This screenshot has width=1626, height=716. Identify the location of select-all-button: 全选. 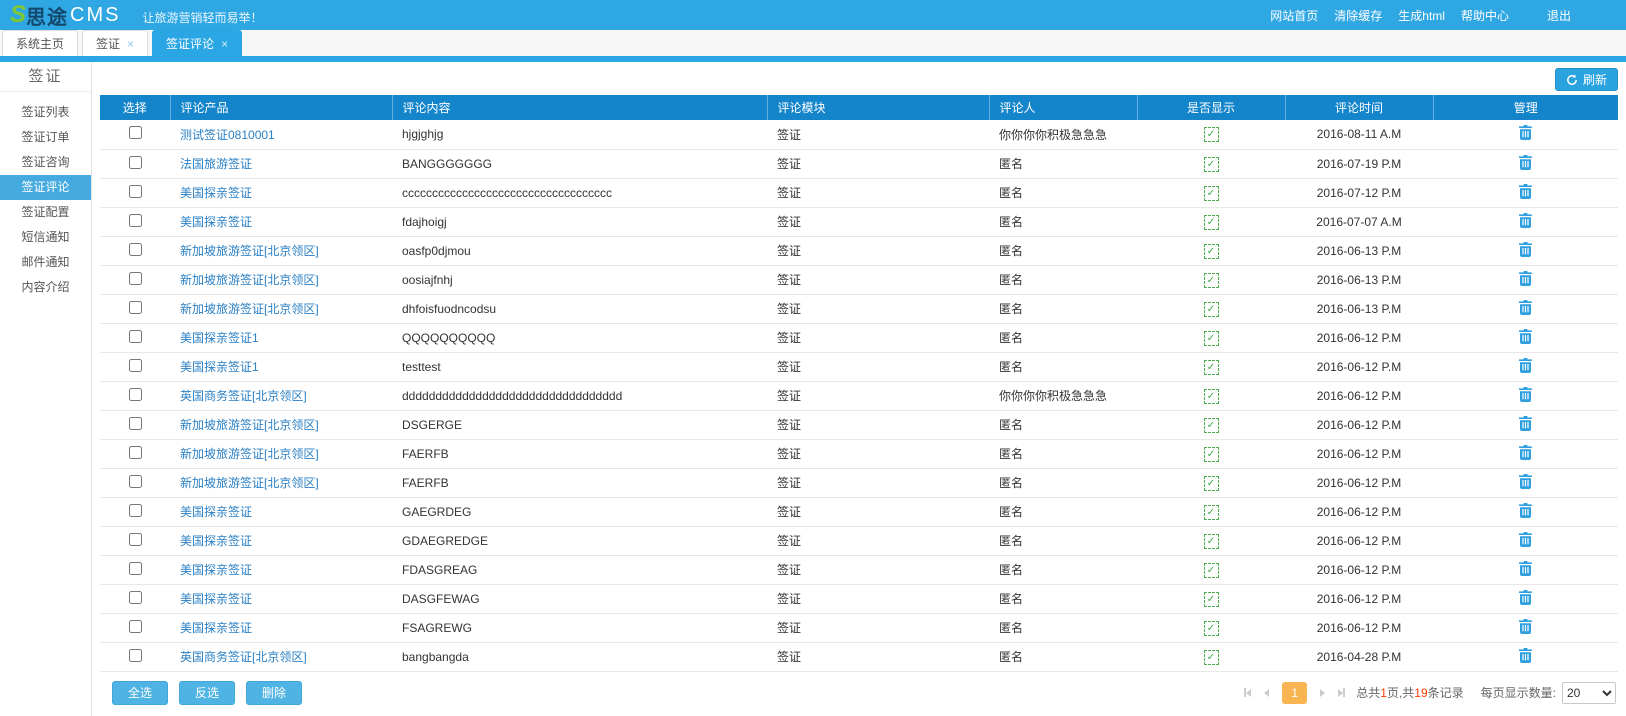
(140, 692).